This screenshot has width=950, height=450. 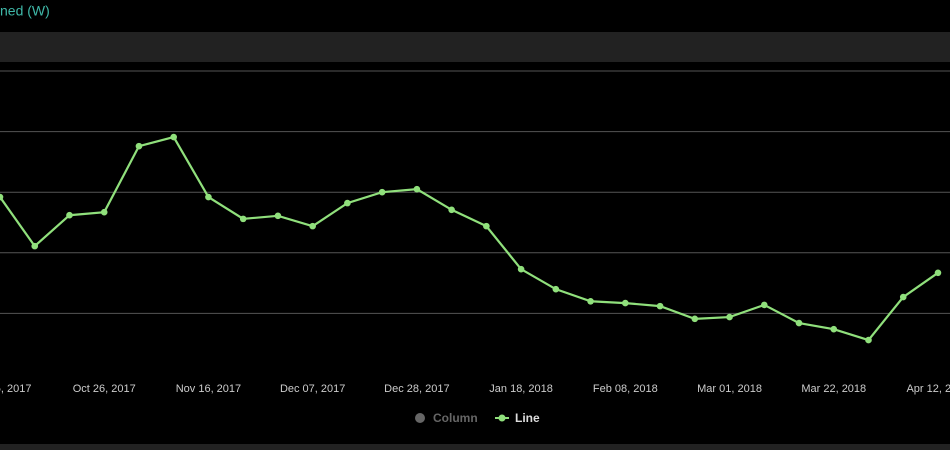 What do you see at coordinates (455, 418) in the screenshot?
I see `legend-label: Column` at bounding box center [455, 418].